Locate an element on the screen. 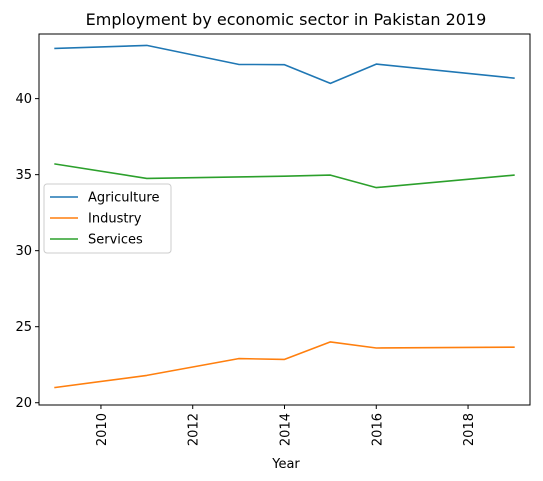  series-line-agriculture is located at coordinates (284, 64).